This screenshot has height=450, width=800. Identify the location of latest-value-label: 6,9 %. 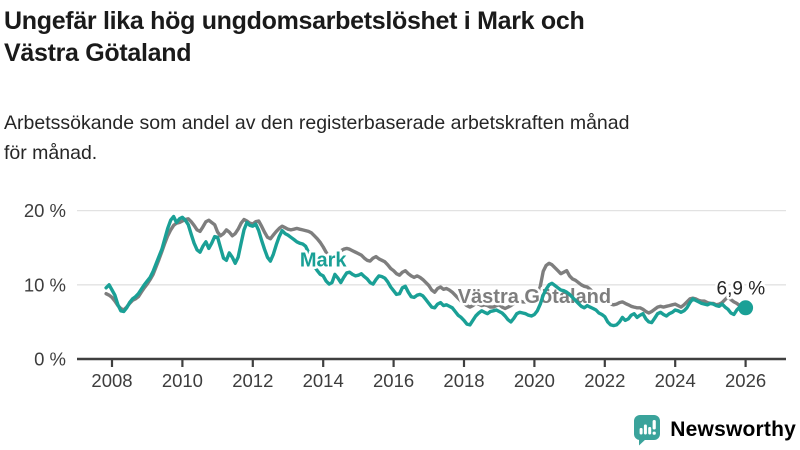
(741, 288).